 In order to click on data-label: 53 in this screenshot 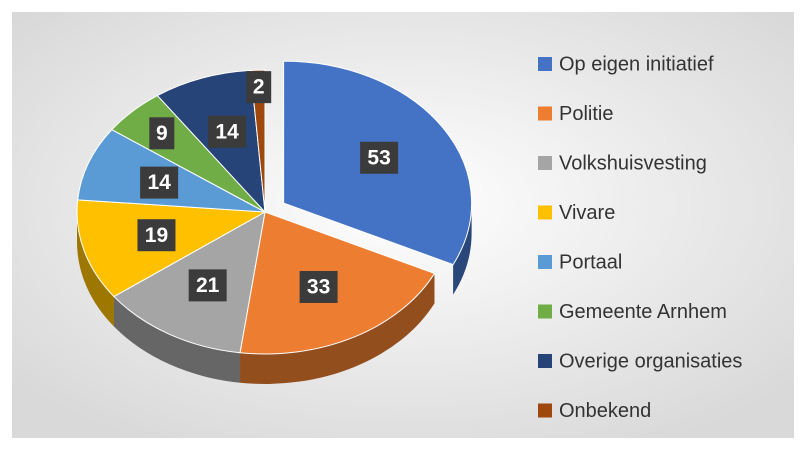, I will do `click(378, 157)`.